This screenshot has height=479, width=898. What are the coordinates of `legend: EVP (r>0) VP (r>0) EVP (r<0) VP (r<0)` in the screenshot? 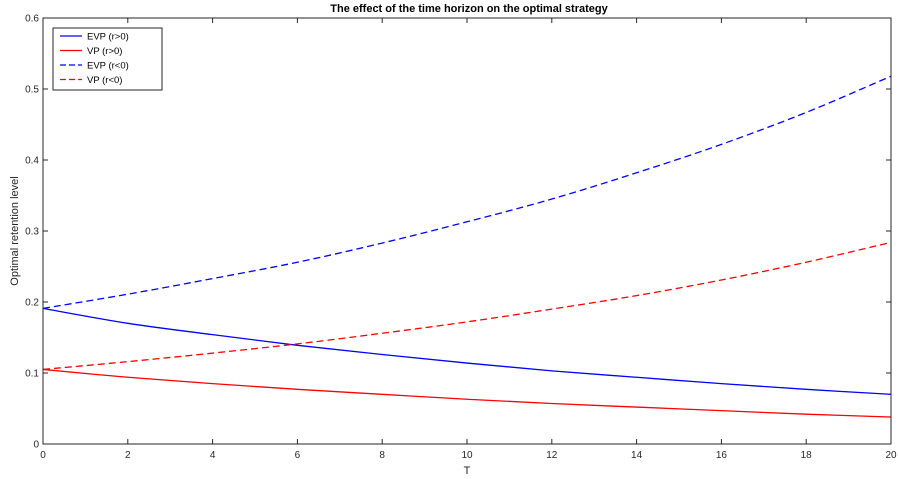 It's located at (107, 59).